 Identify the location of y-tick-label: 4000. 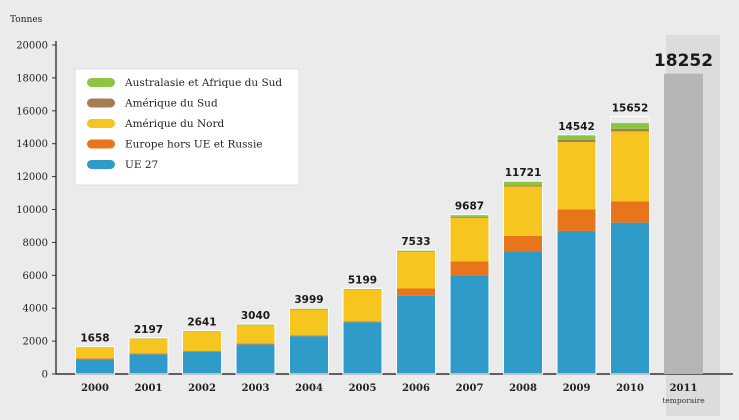
(35, 309).